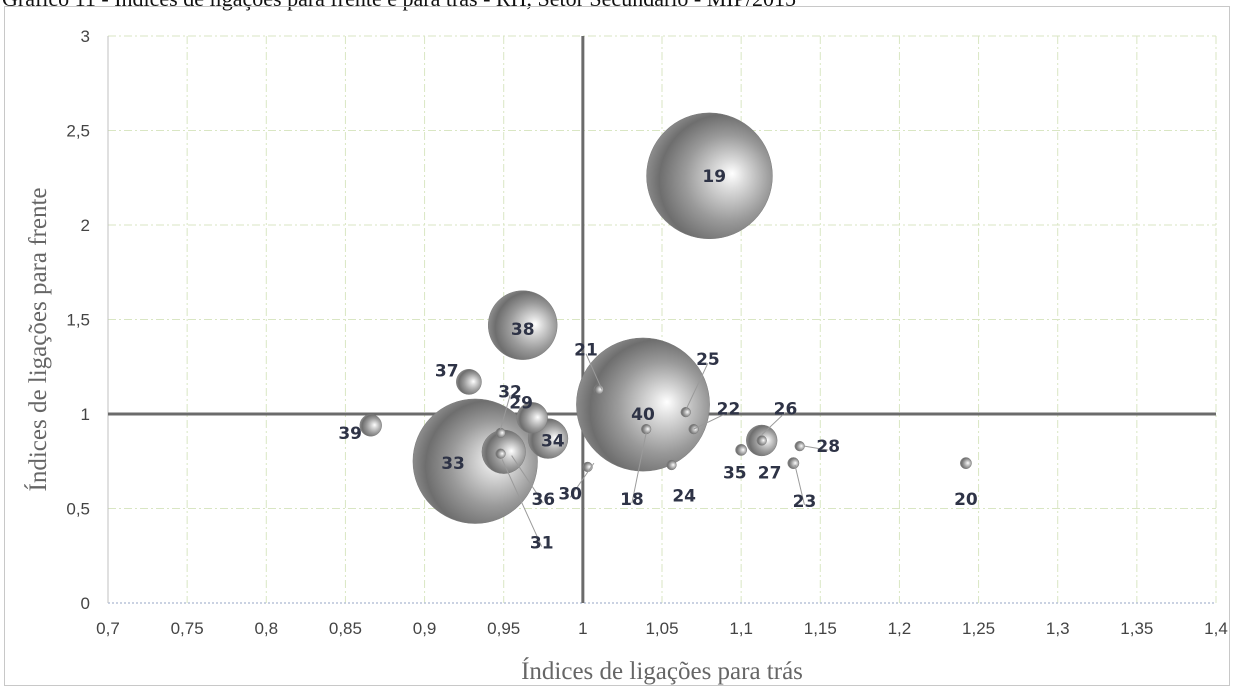 Image resolution: width=1234 pixels, height=687 pixels. Describe the element at coordinates (553, 441) in the screenshot. I see `bubble-label-34: 34` at that location.